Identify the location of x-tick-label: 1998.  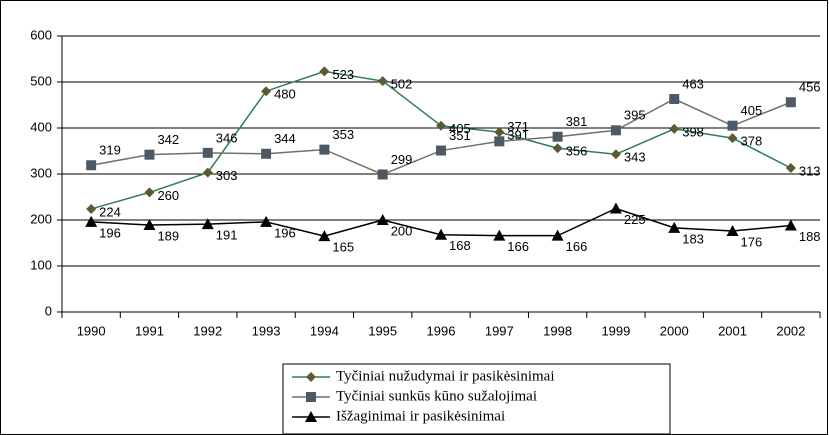
(557, 330).